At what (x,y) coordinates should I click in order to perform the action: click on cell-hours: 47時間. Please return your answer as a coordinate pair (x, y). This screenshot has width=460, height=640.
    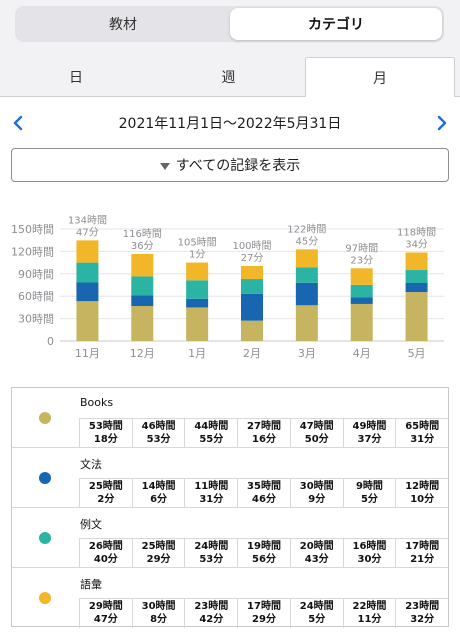
    Looking at the image, I should click on (316, 426).